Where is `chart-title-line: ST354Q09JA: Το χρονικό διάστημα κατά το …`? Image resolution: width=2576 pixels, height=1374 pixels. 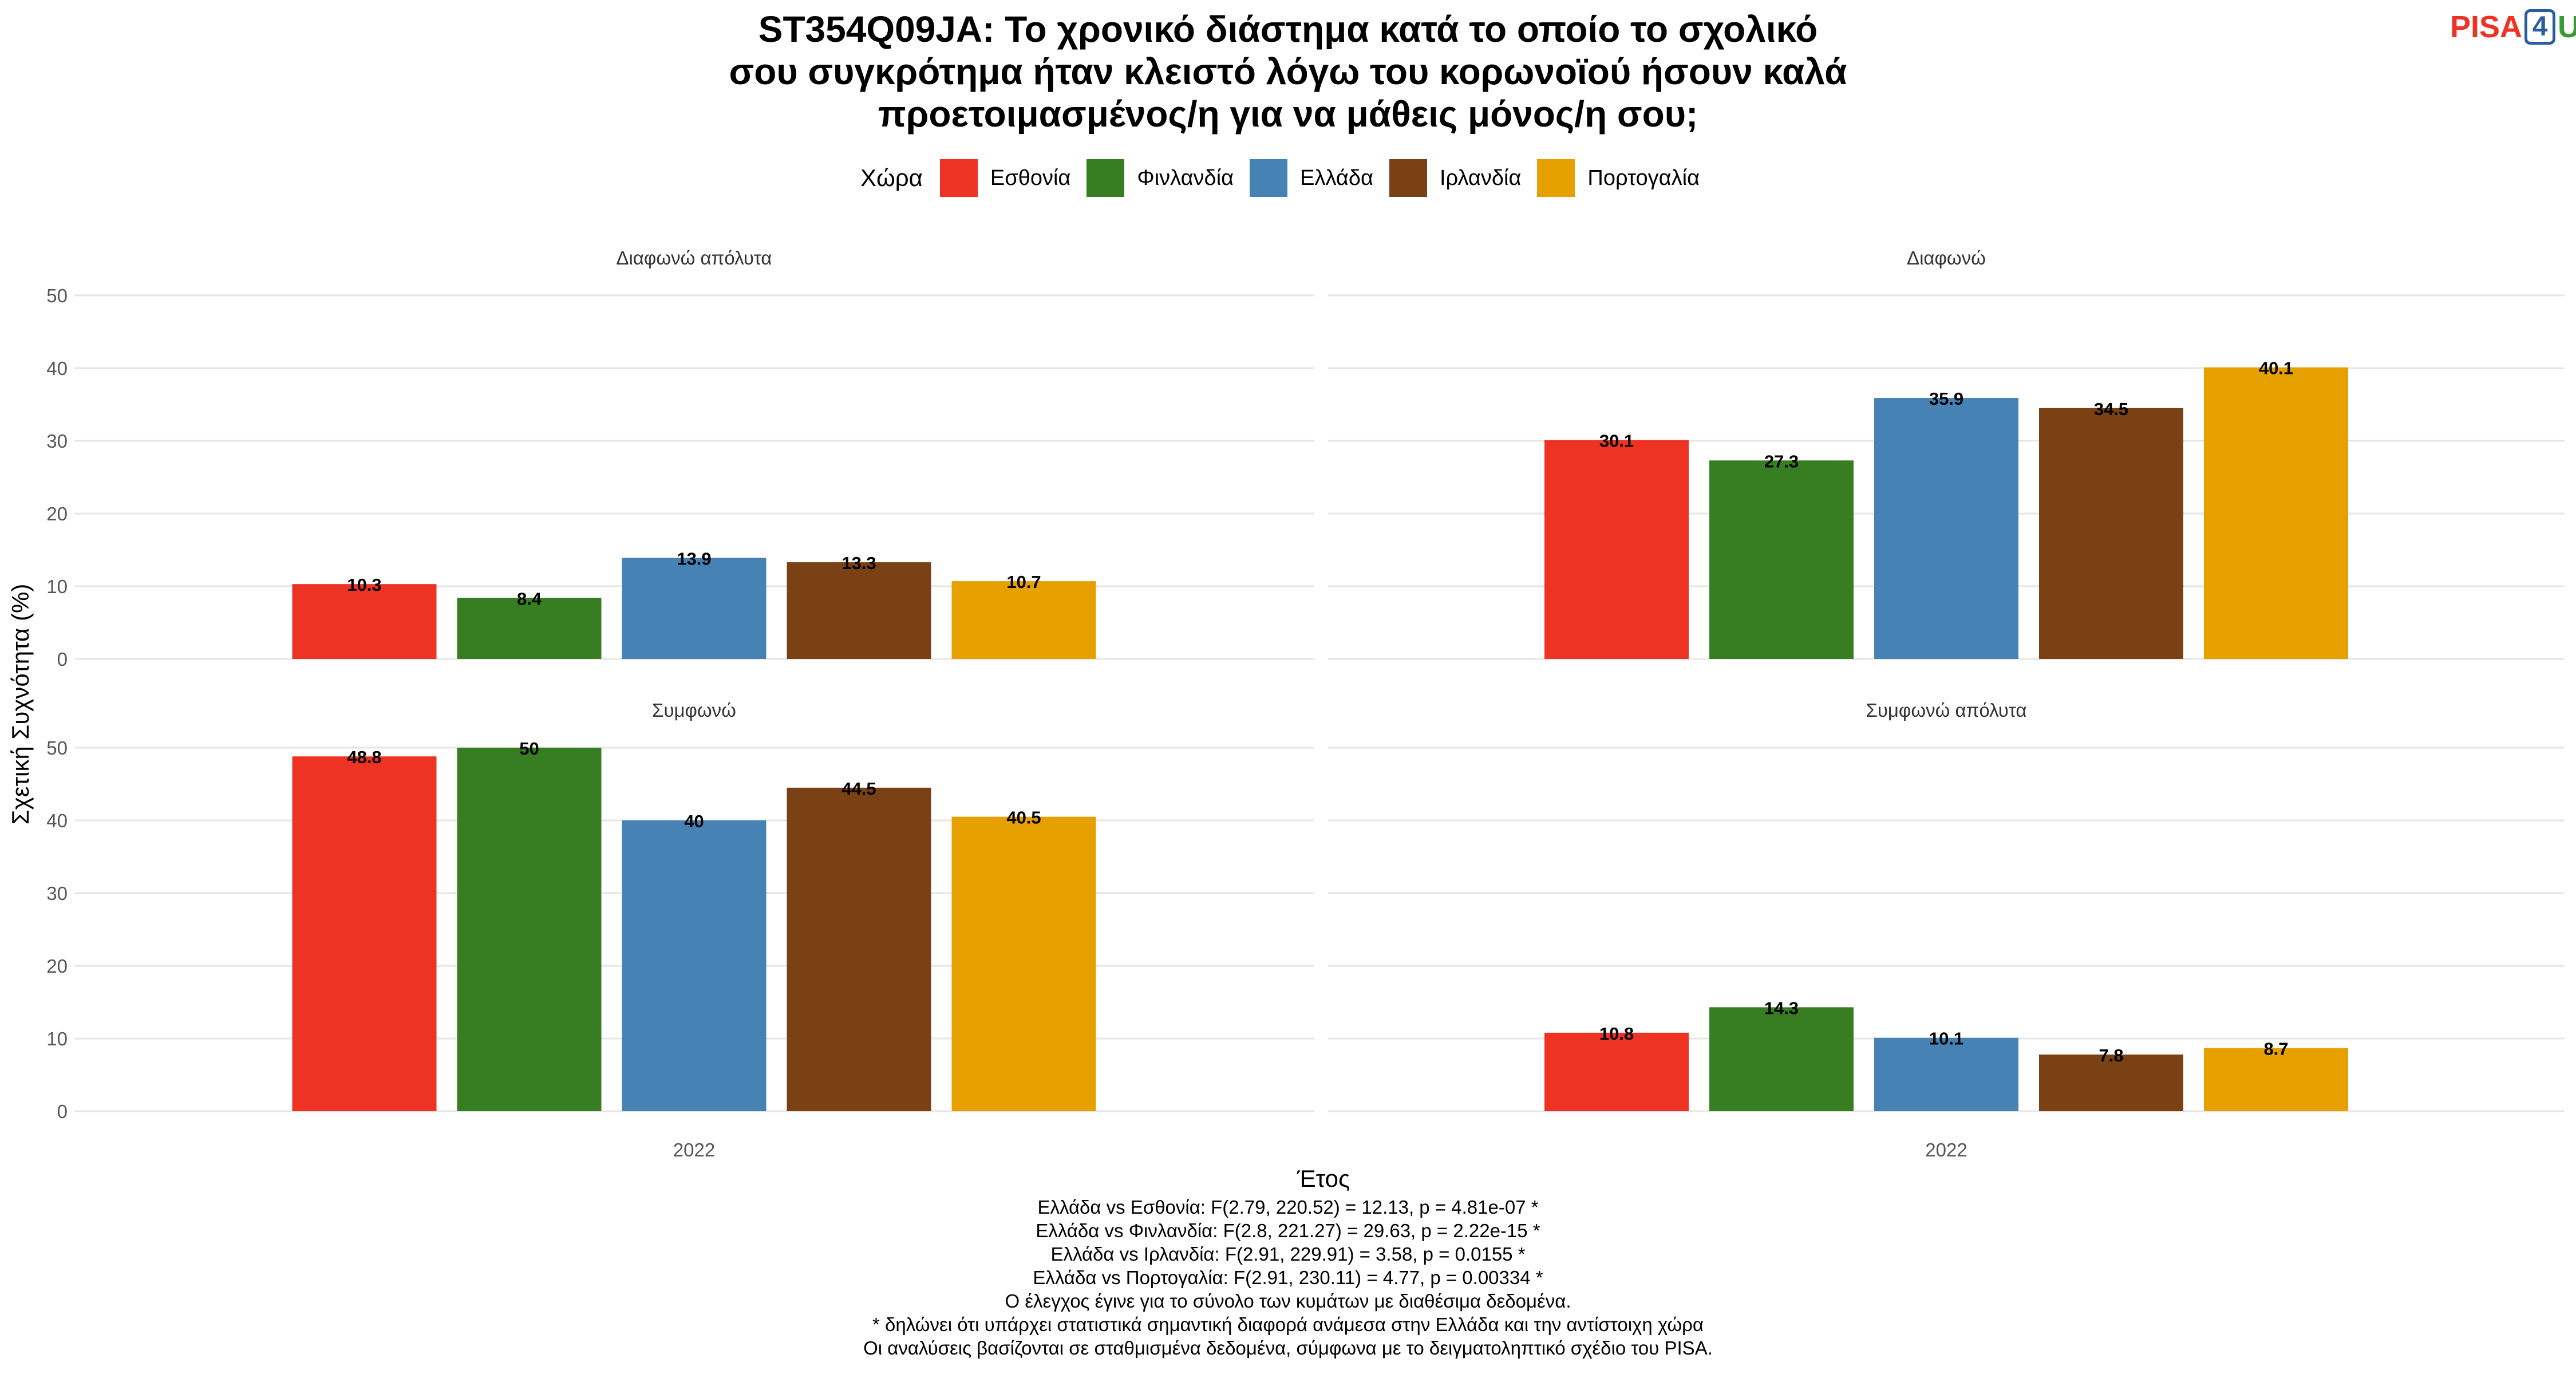
chart-title-line: ST354Q09JA: Το χρονικό διάστημα κατά το … is located at coordinates (1288, 30).